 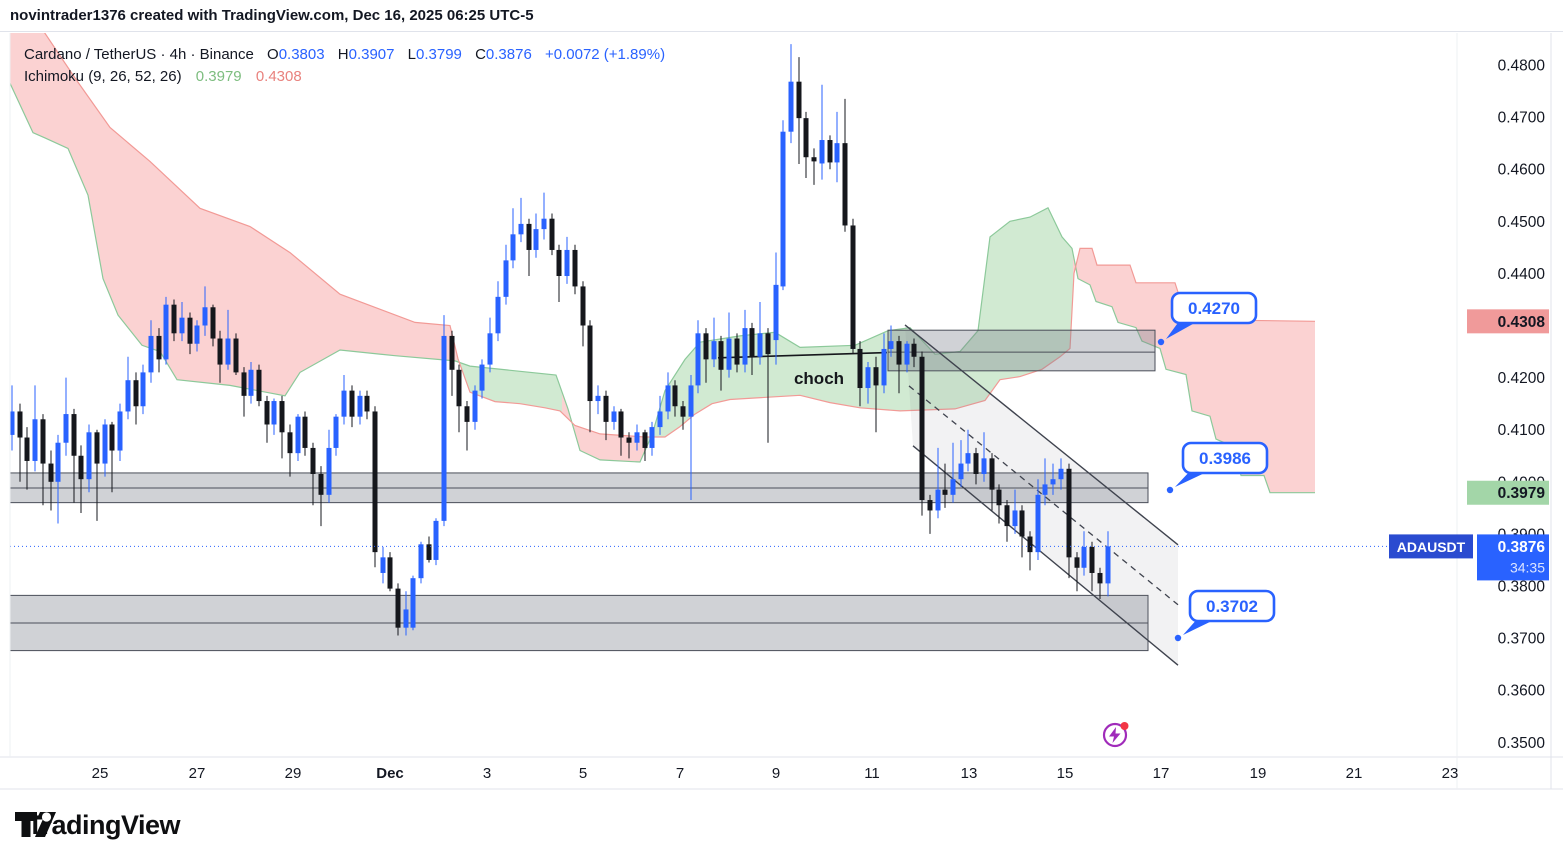 I want to click on price-callout: 0.3986, so click(x=1217, y=467).